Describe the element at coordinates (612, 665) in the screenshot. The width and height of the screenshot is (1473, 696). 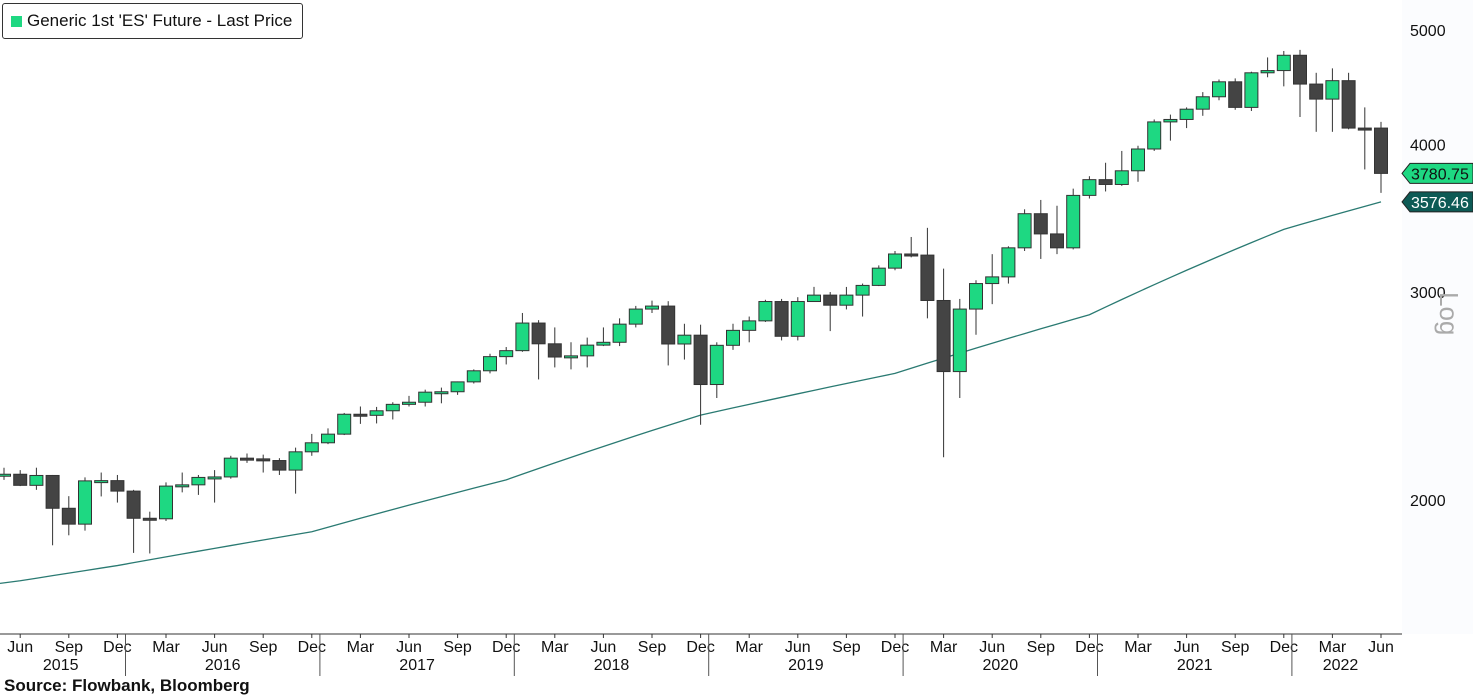
I see `x-year-label: 2018` at that location.